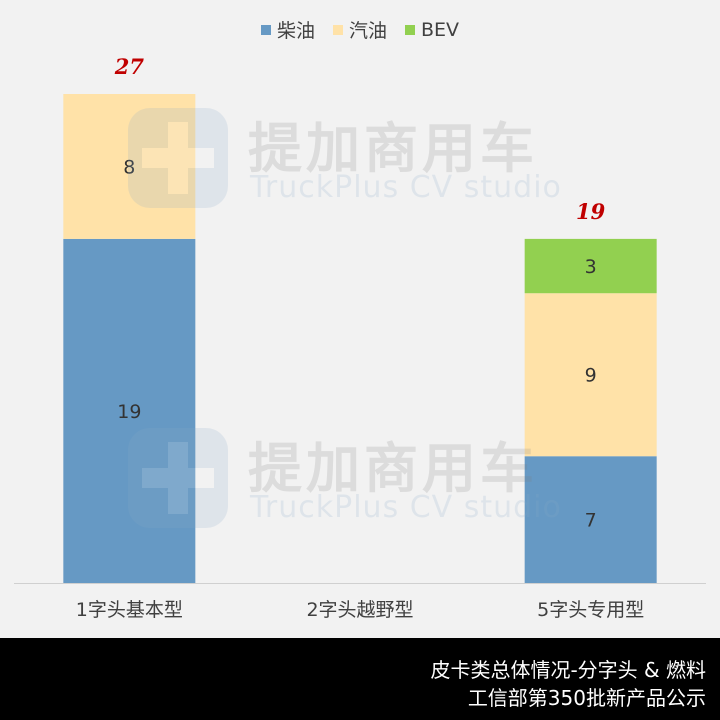 Image resolution: width=720 pixels, height=720 pixels. I want to click on bar-value-label: 7, so click(591, 521).